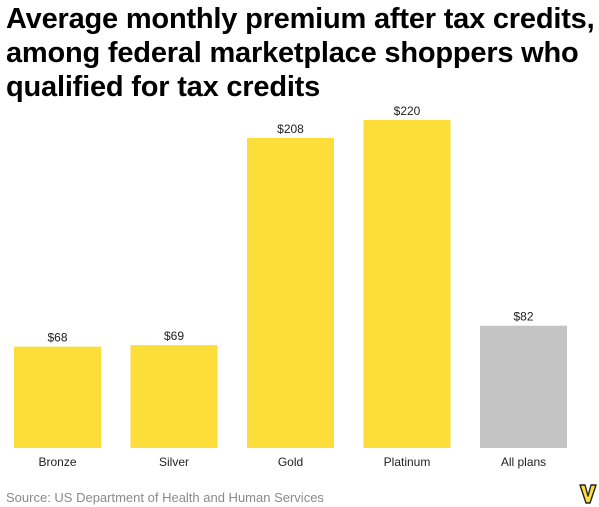 The image size is (599, 507). I want to click on category-label-silver: Silver, so click(174, 462).